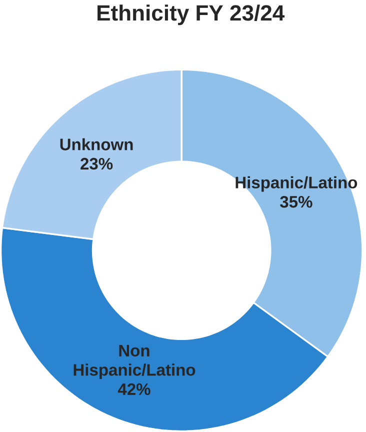 The height and width of the screenshot is (432, 366). Describe the element at coordinates (190, 15) in the screenshot. I see `chart-title: Ethnicity FY 23/24` at that location.